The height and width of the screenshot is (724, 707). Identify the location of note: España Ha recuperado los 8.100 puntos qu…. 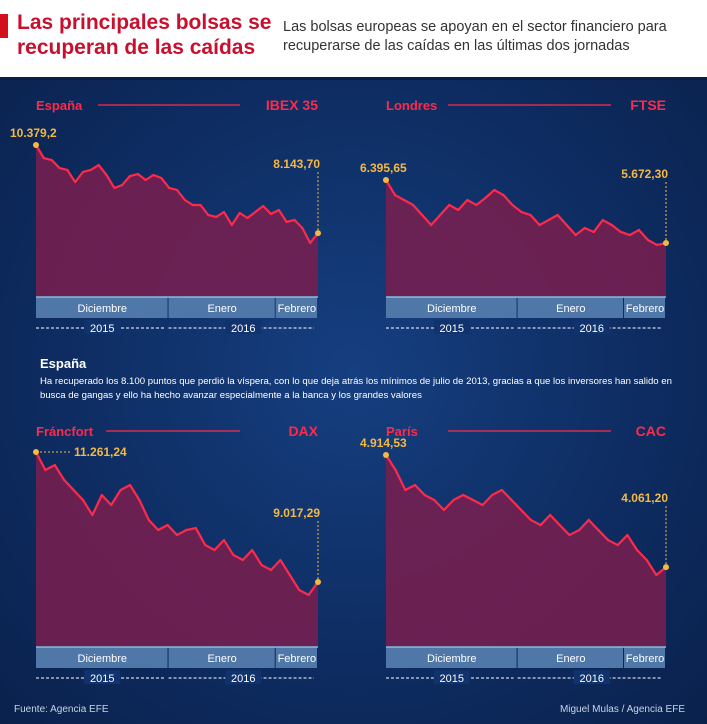
(365, 379).